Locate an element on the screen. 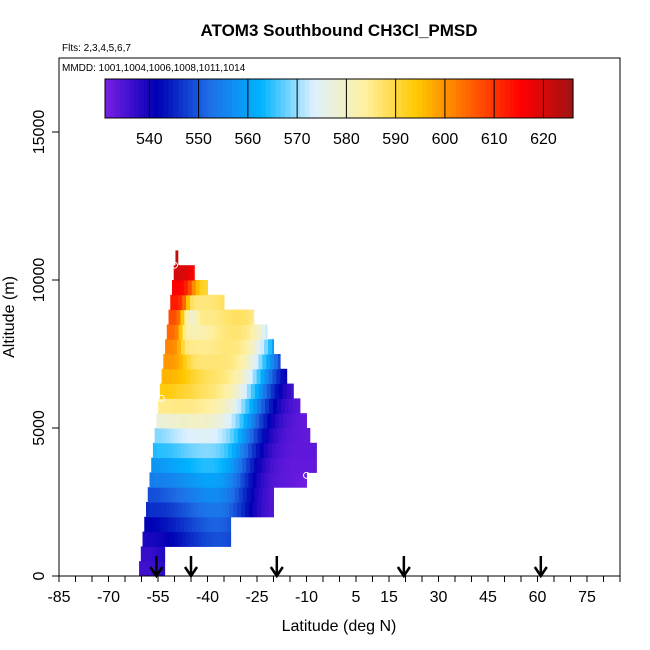 The width and height of the screenshot is (650, 650). y-axis: 0 5000 10000 15000 is located at coordinates (45, 345).